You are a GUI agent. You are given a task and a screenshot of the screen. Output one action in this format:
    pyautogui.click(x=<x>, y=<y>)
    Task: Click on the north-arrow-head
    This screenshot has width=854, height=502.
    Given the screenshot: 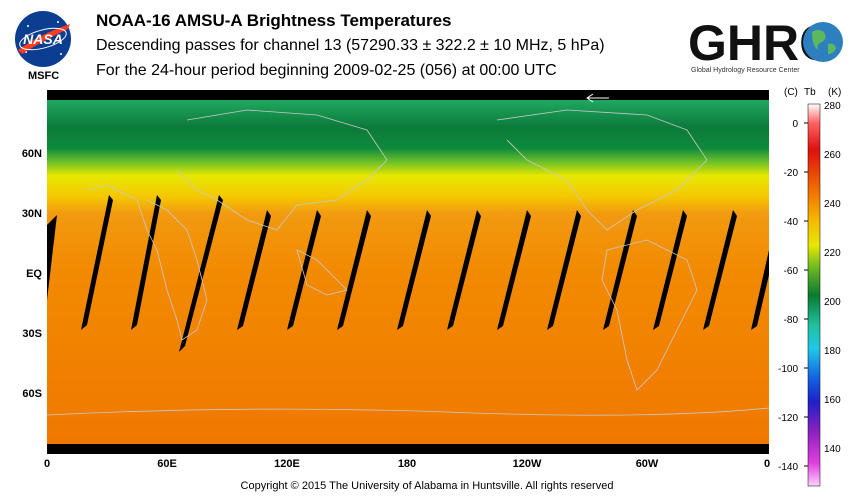 What is the action you would take?
    pyautogui.click(x=590, y=98)
    